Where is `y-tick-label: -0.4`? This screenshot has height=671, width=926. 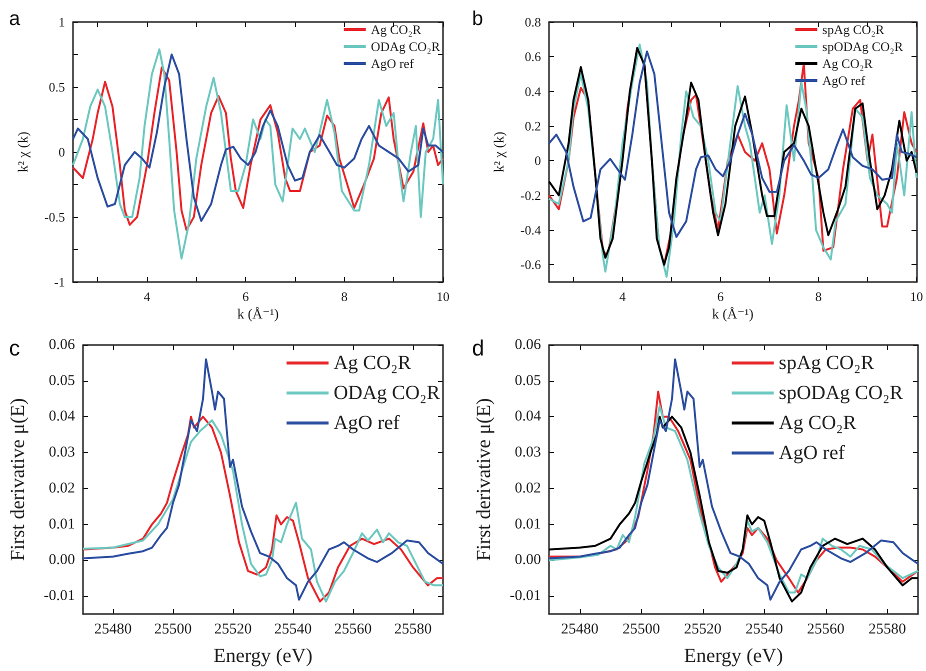 y-tick-label: -0.4 is located at coordinates (531, 230).